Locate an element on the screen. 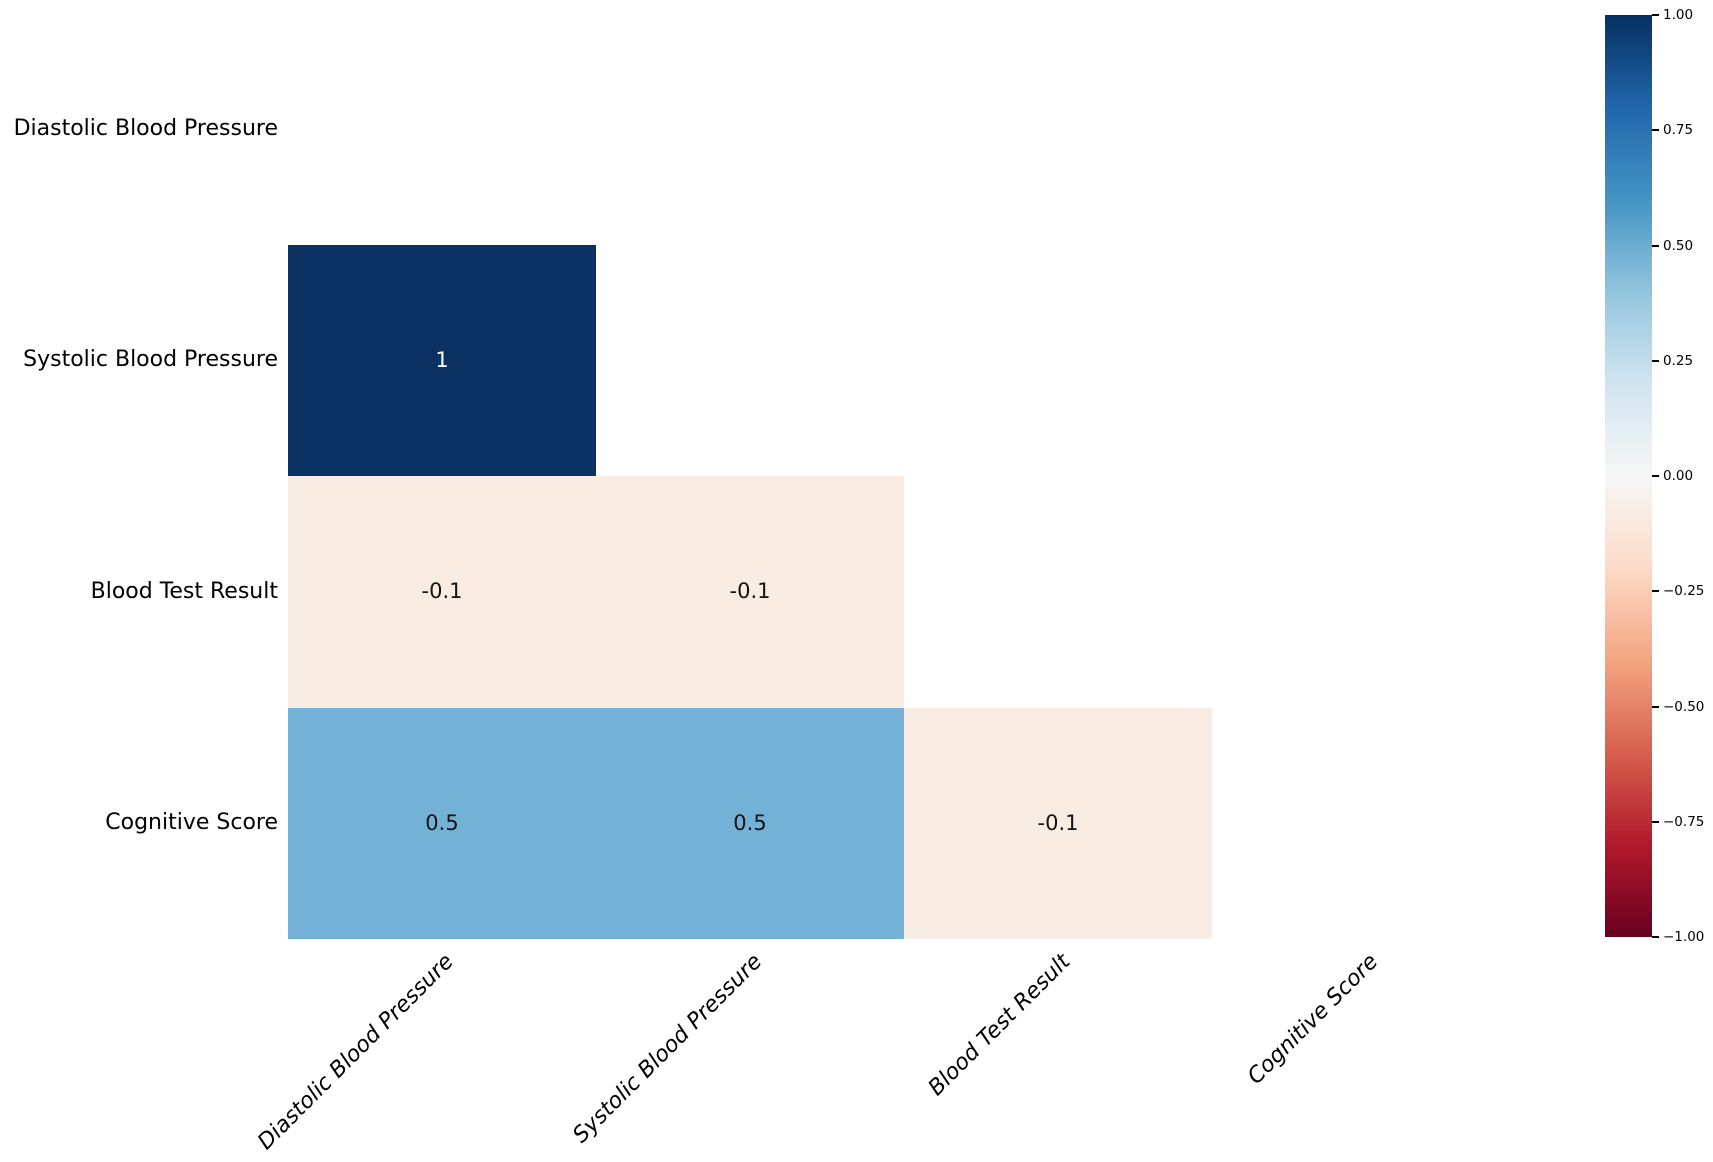 This screenshot has width=1713, height=1162. colorbar-tick-label: −0.50 is located at coordinates (1684, 706).